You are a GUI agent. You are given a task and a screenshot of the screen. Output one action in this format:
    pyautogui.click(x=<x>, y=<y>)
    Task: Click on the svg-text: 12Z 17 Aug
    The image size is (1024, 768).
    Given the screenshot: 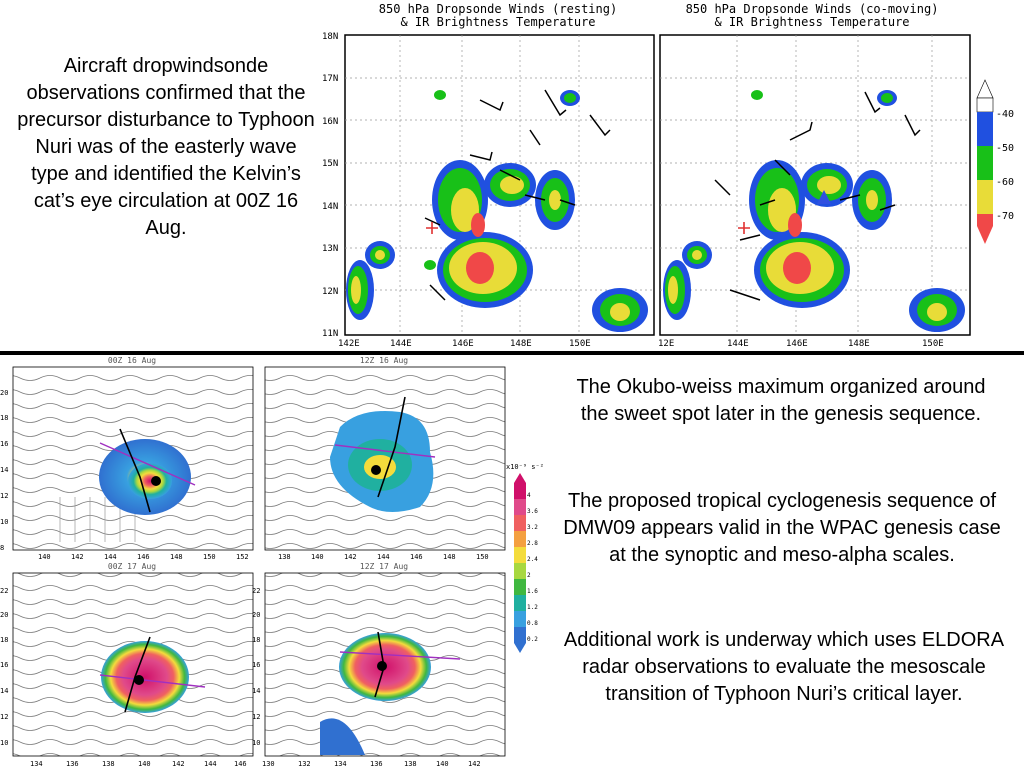 What is the action you would take?
    pyautogui.click(x=384, y=566)
    